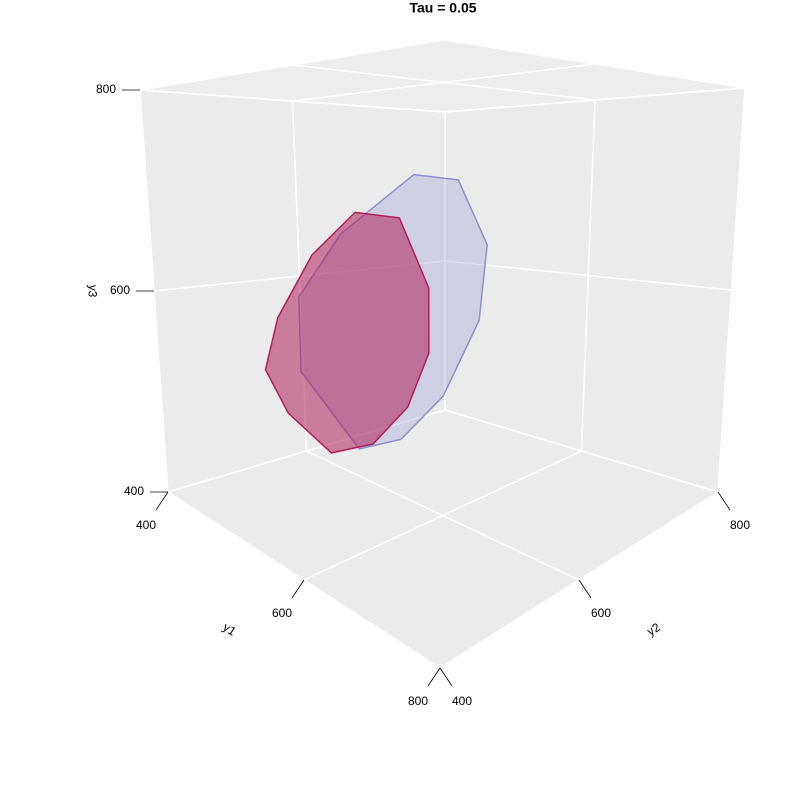 This screenshot has height=800, width=800. What do you see at coordinates (106, 89) in the screenshot?
I see `z-tick-label: 800` at bounding box center [106, 89].